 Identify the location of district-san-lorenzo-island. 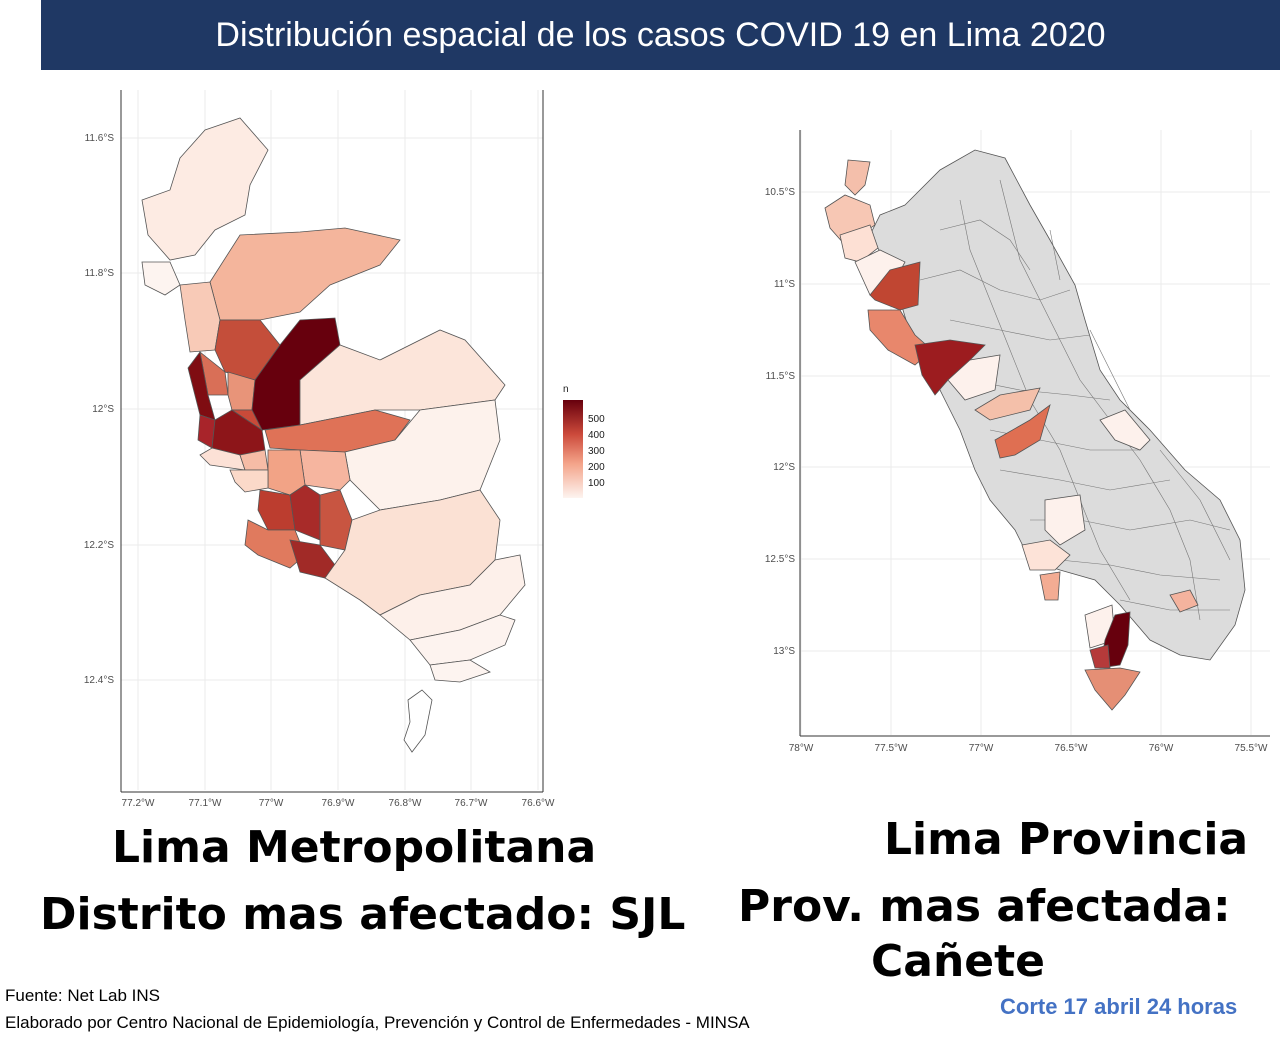
(418, 721).